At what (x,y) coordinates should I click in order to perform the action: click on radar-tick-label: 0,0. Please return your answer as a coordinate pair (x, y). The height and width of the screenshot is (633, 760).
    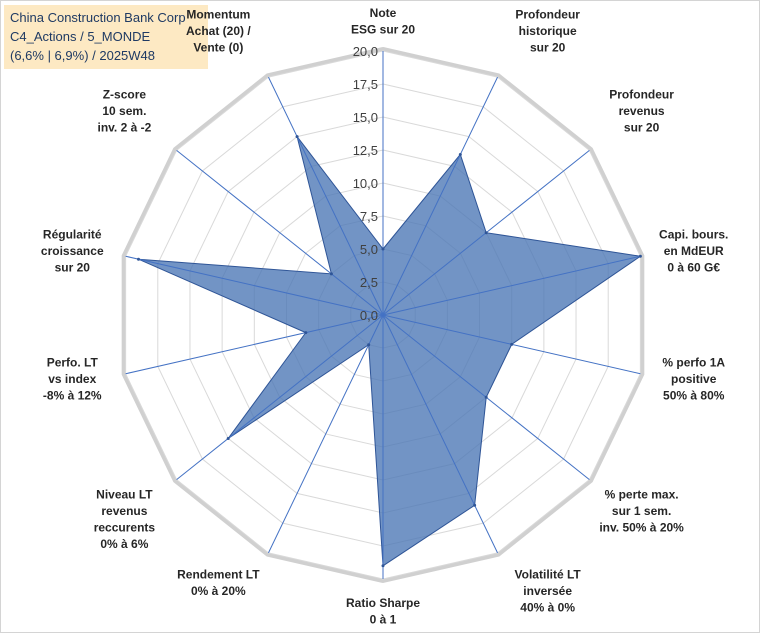
    Looking at the image, I should click on (369, 315).